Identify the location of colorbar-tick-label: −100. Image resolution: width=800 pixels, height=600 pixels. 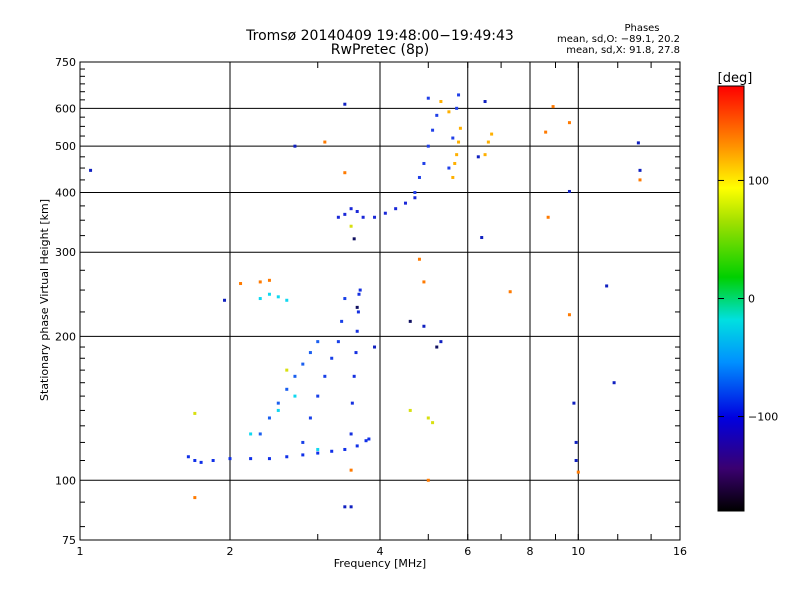
(763, 417).